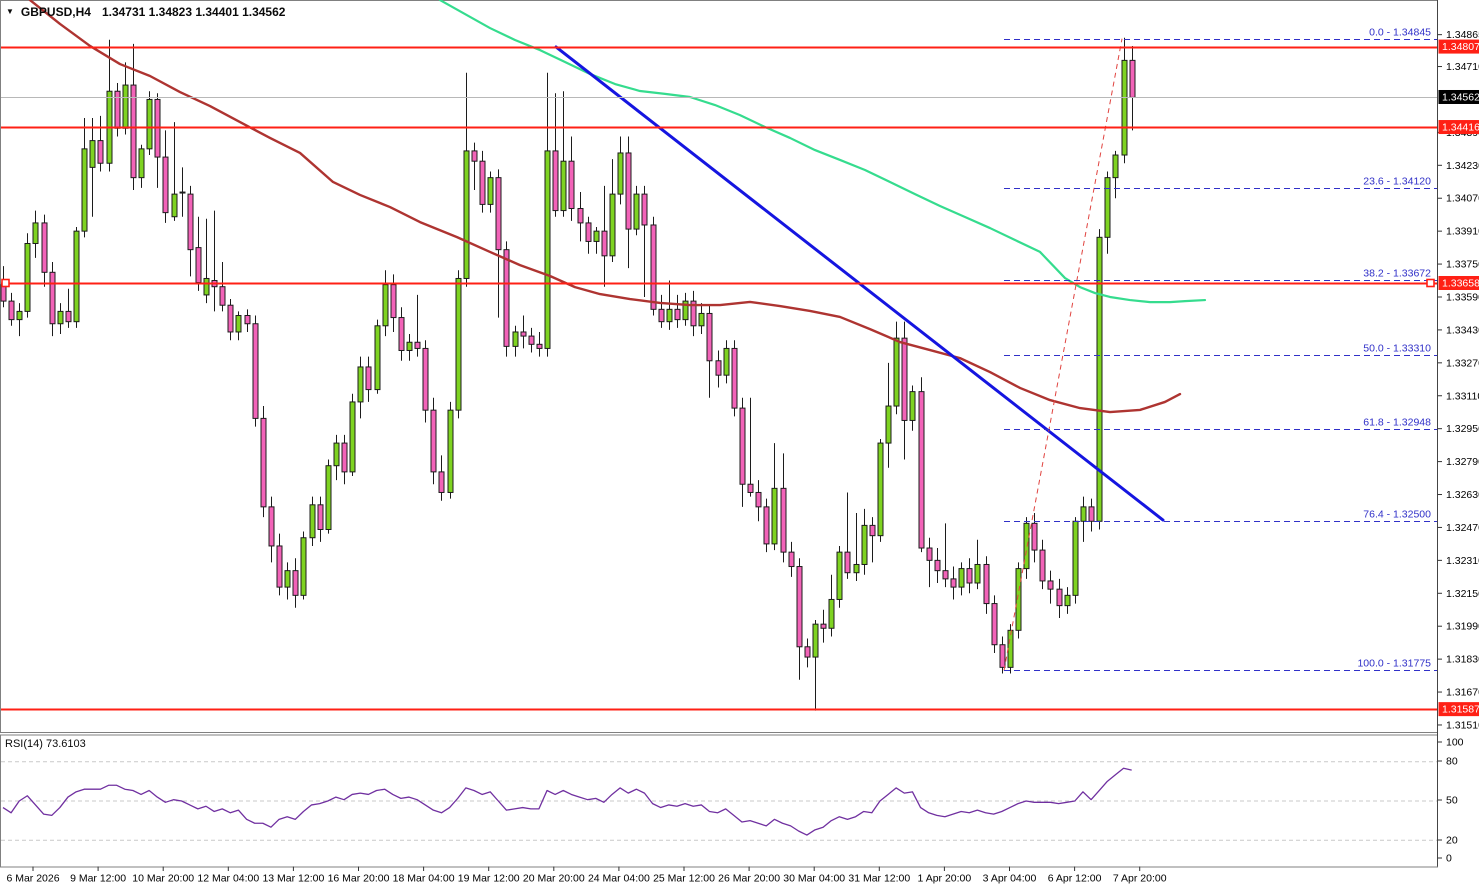 The image size is (1479, 888). What do you see at coordinates (193, 12) in the screenshot?
I see `ohlc-values: 1.34731 1.34823 1.34401 1.34562` at bounding box center [193, 12].